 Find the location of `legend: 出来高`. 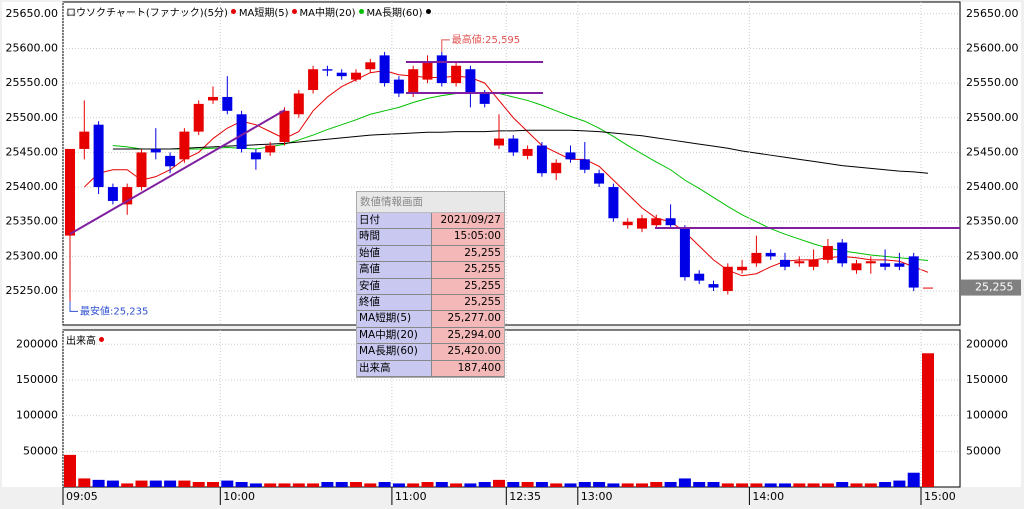

legend: 出来高 is located at coordinates (85, 339).